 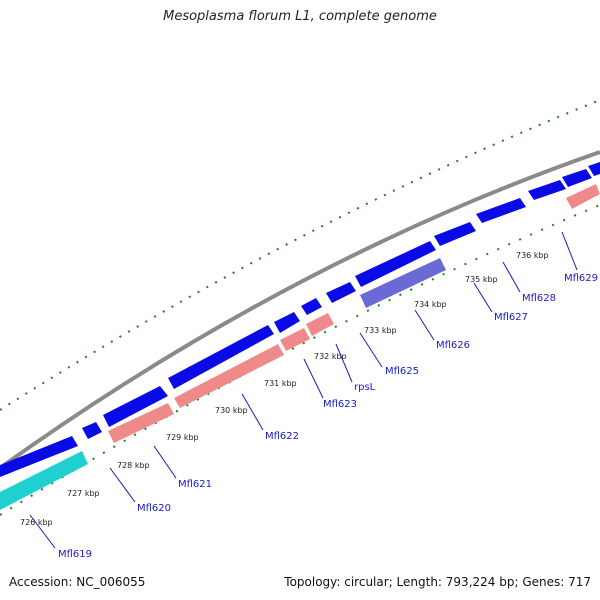 What do you see at coordinates (330, 356) in the screenshot?
I see `tick-label: 732 kbp` at bounding box center [330, 356].